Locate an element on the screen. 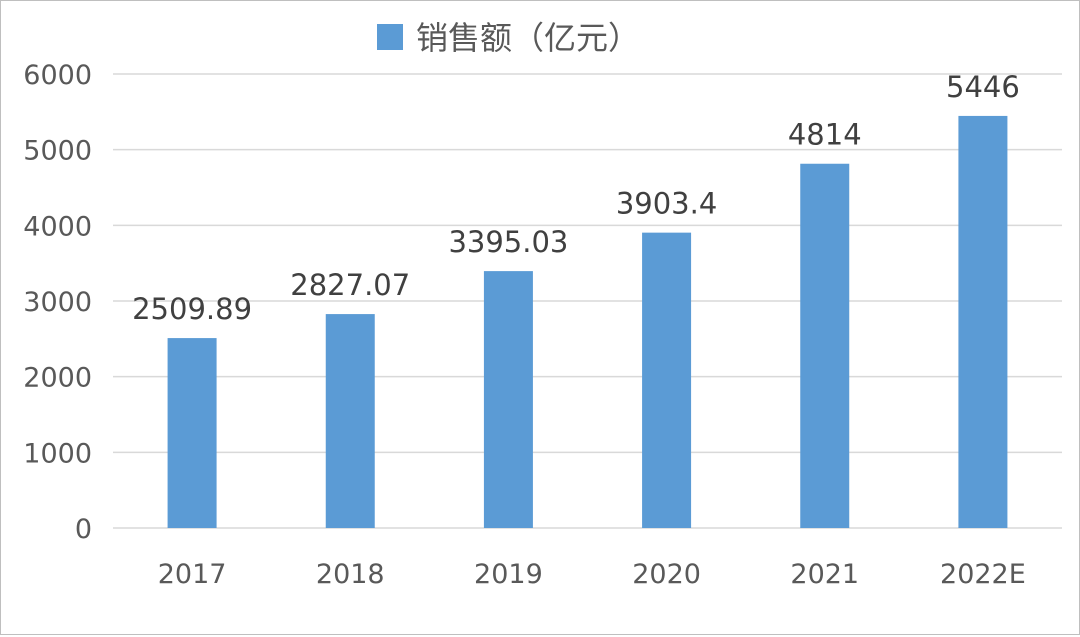  x-tick-label: 2018 is located at coordinates (350, 574).